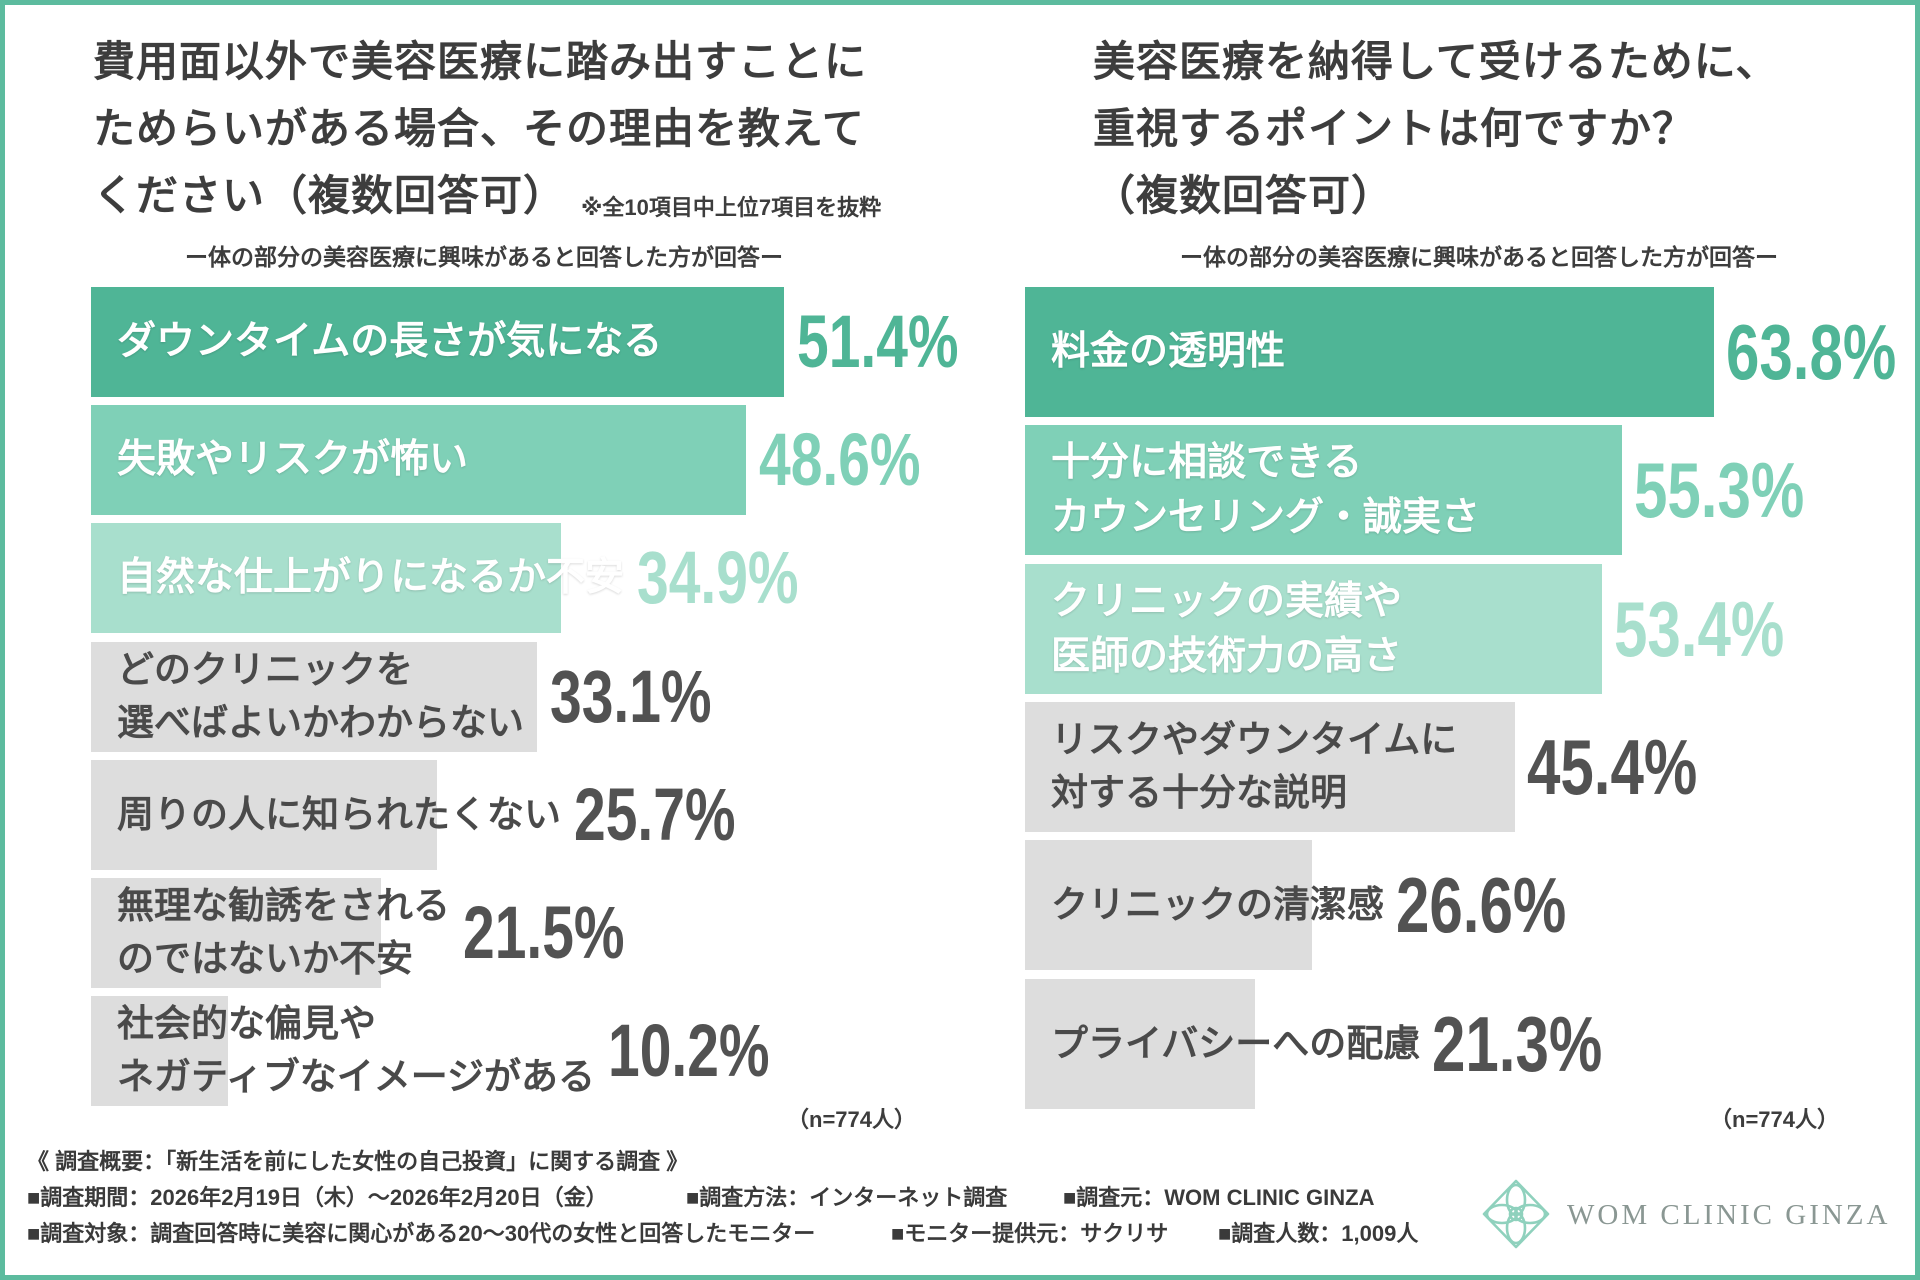  I want to click on bar-value-label: 51.4%, so click(878, 341).